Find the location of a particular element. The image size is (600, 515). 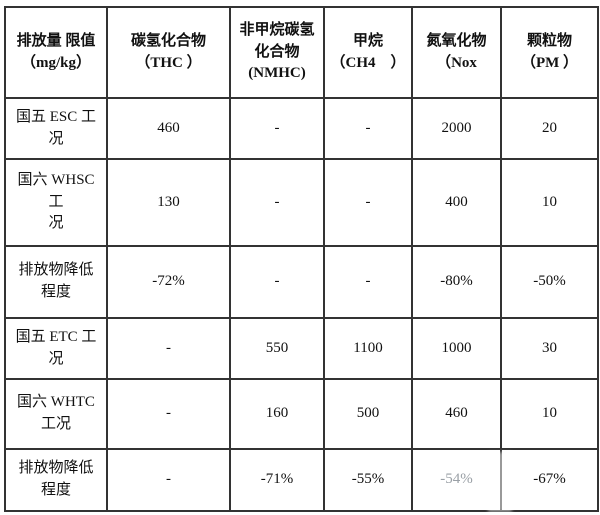

value-cell: 2000 is located at coordinates (456, 128).